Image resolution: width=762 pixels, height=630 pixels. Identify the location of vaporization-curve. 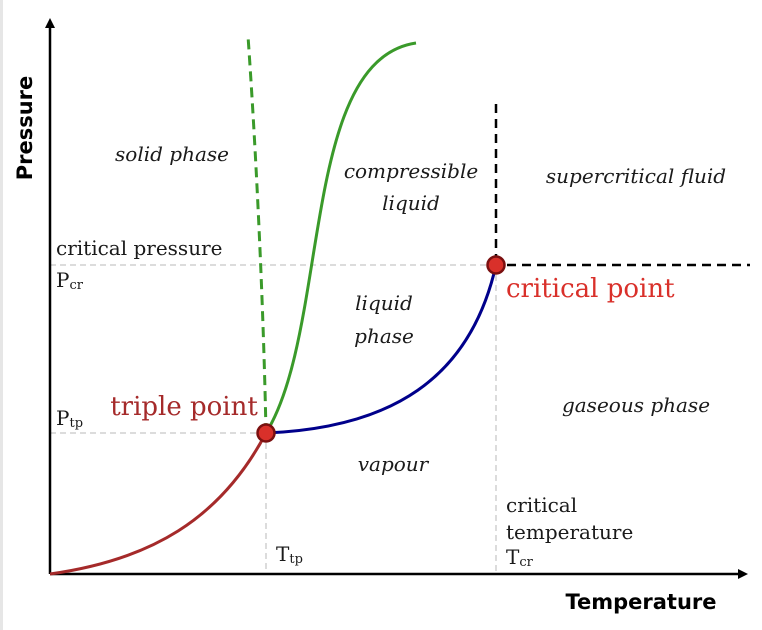
(381, 349).